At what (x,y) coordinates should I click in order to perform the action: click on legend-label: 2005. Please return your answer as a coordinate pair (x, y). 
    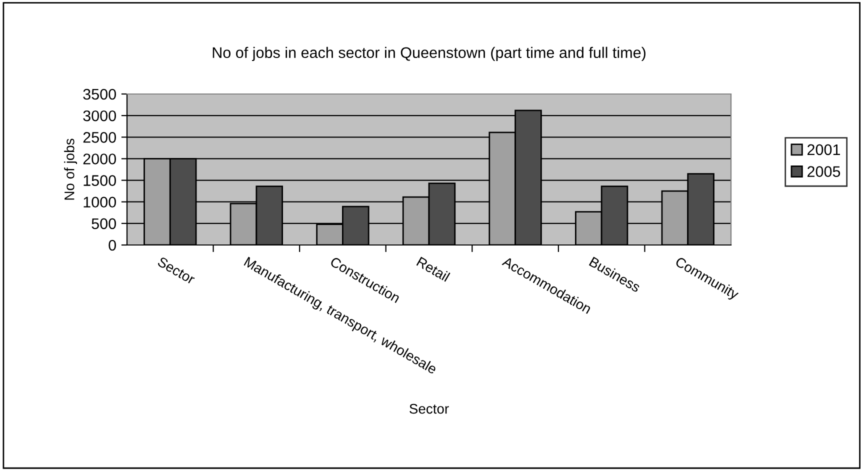
    Looking at the image, I should click on (824, 171).